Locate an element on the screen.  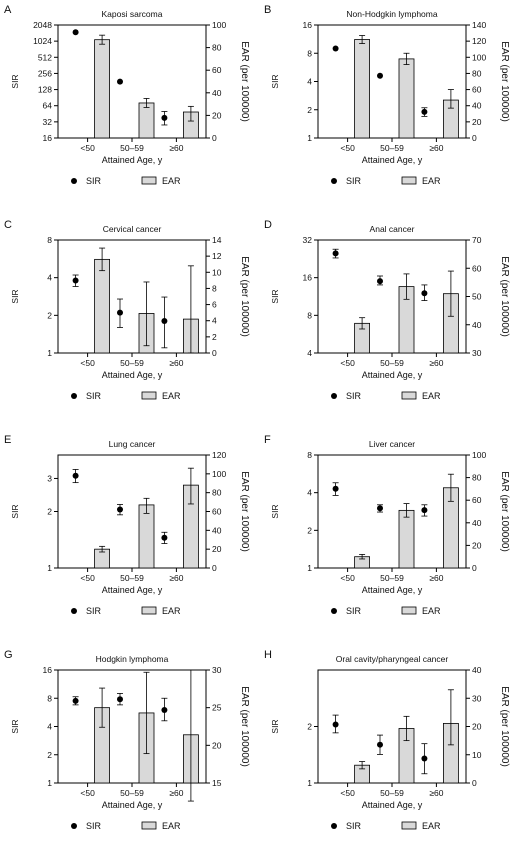
left-tick-label: 2048 is located at coordinates (42, 25).